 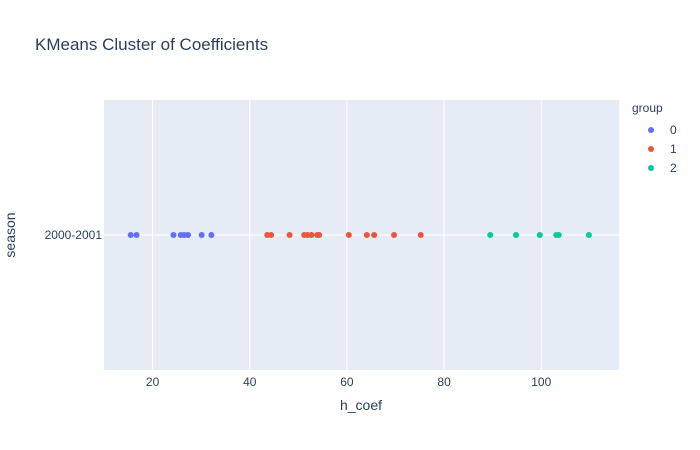 I want to click on legend-label-group-1: 1, so click(x=673, y=149).